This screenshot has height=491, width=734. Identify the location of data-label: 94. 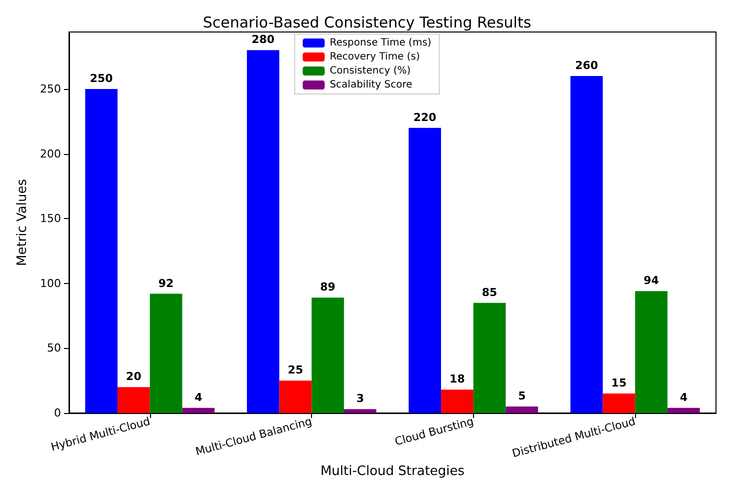
(652, 281).